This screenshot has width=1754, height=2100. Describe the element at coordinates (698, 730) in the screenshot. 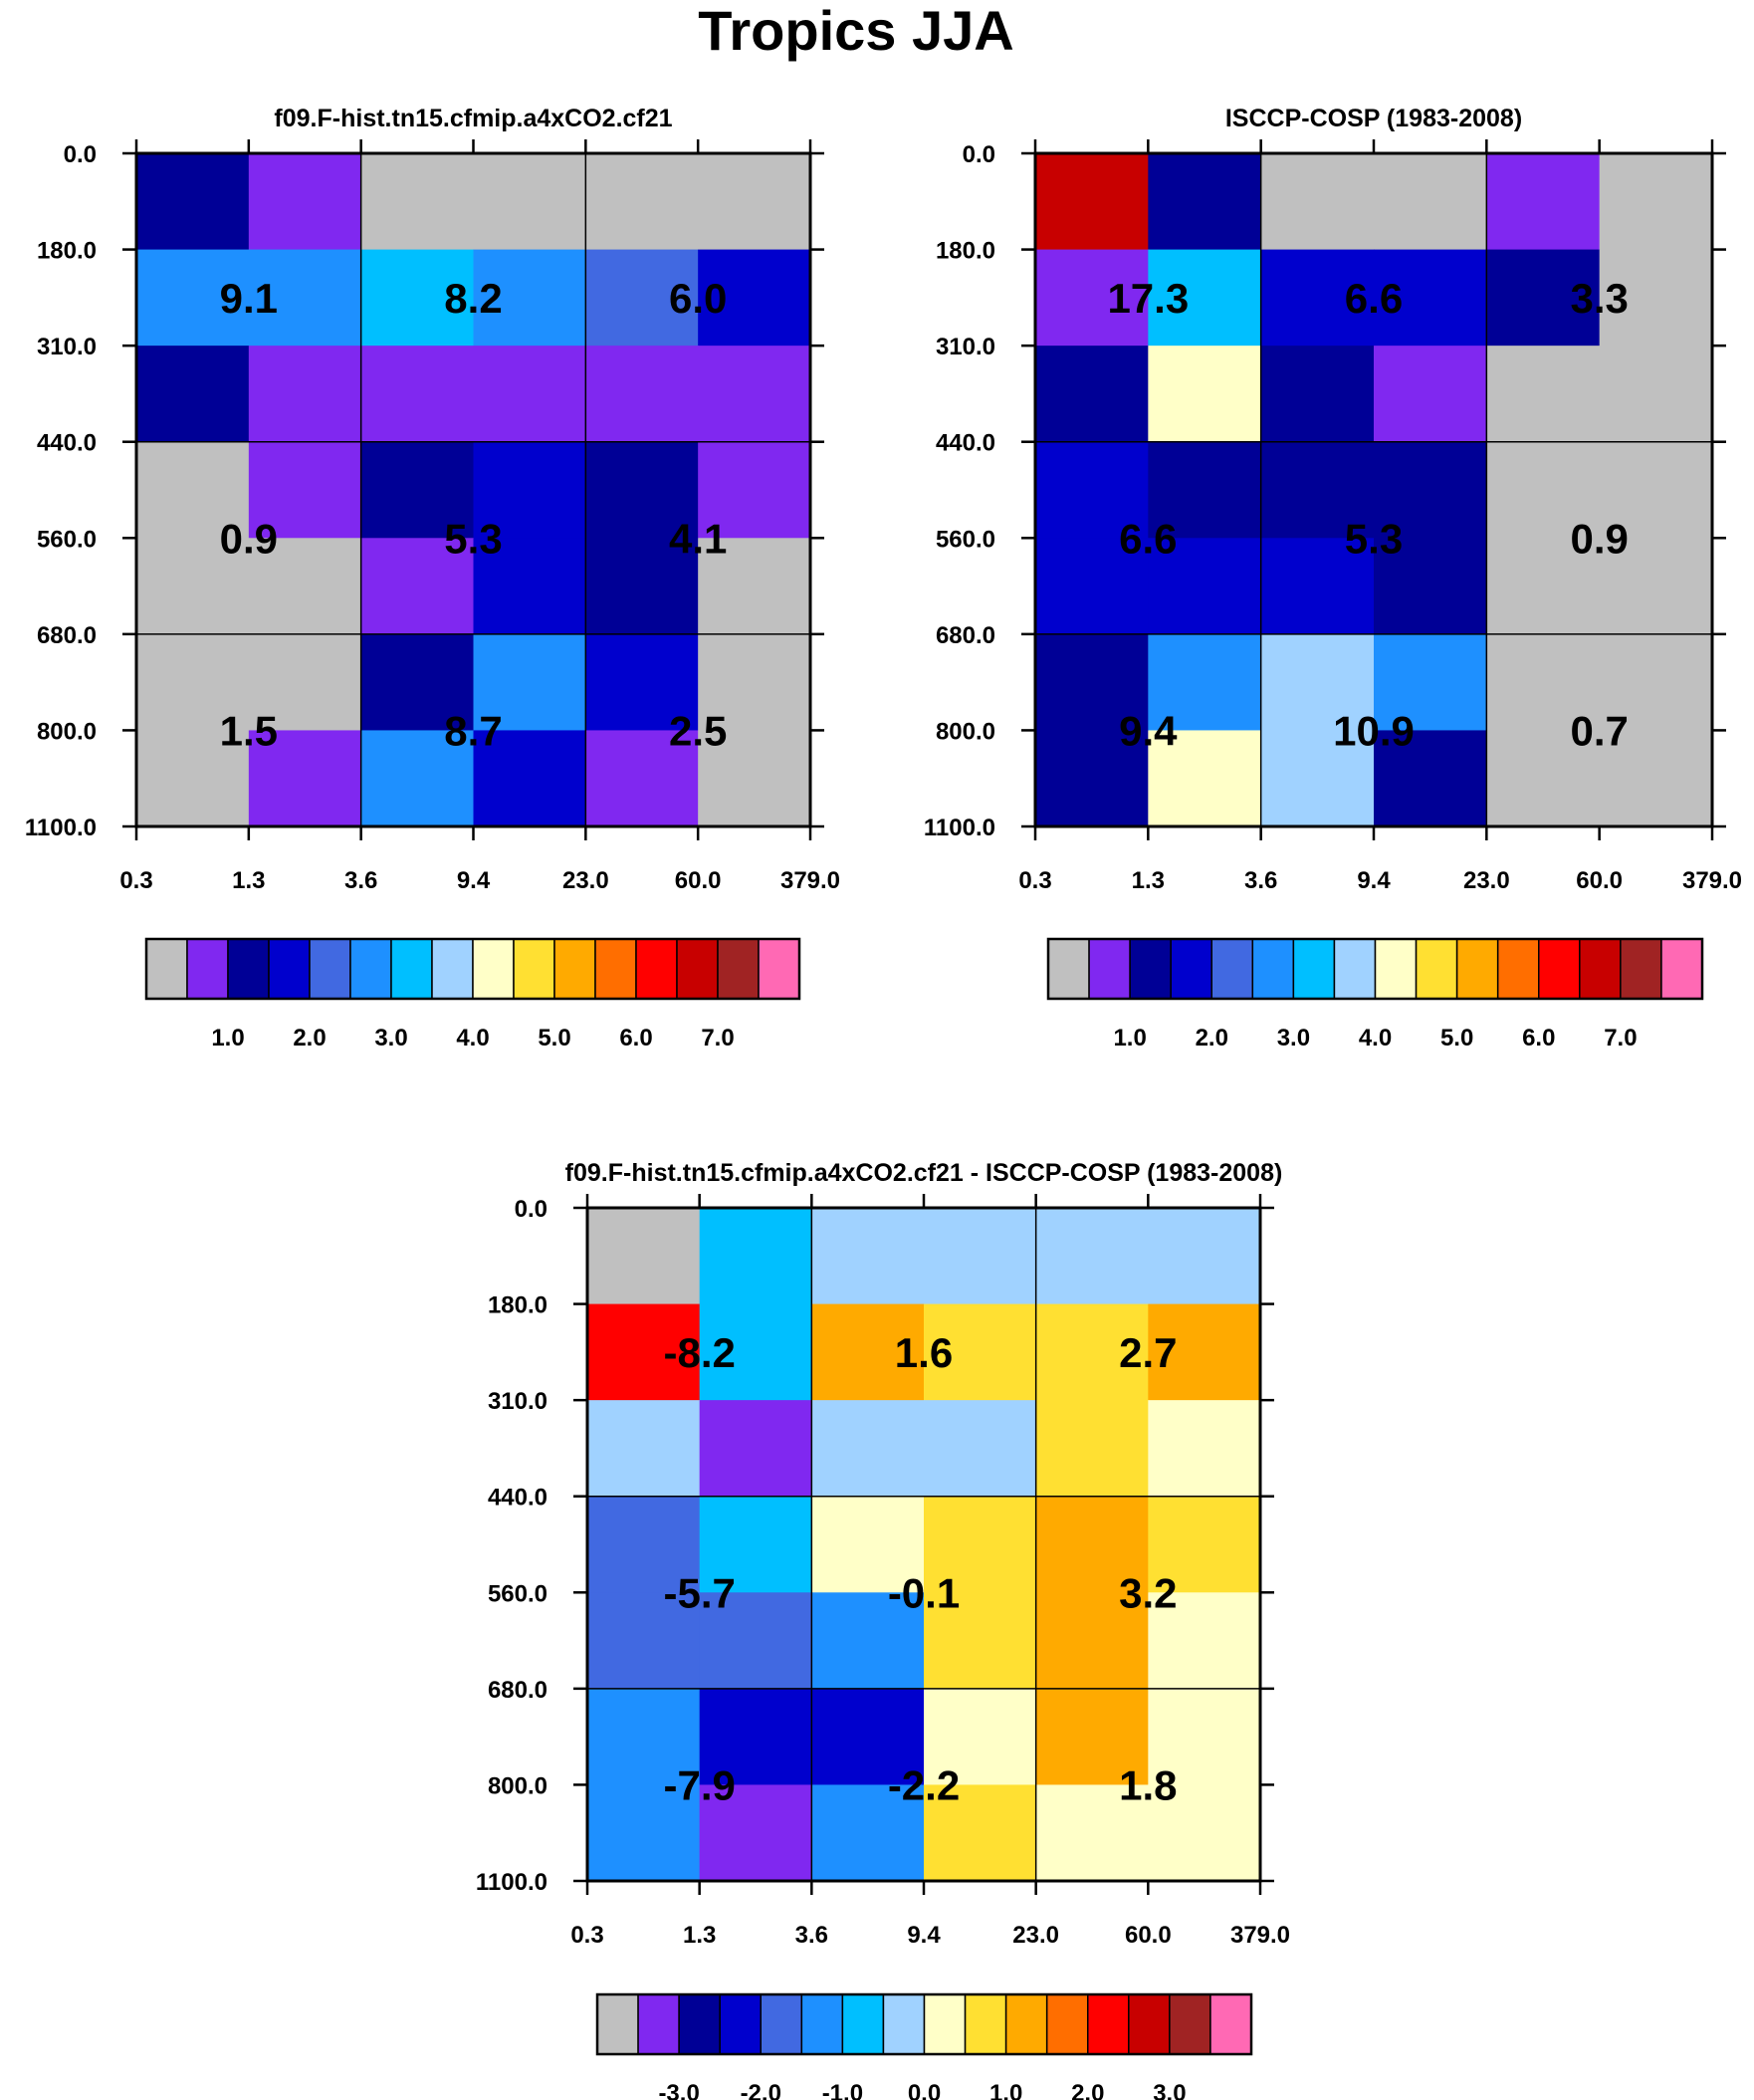

I see `group-value-label: 2.5` at that location.